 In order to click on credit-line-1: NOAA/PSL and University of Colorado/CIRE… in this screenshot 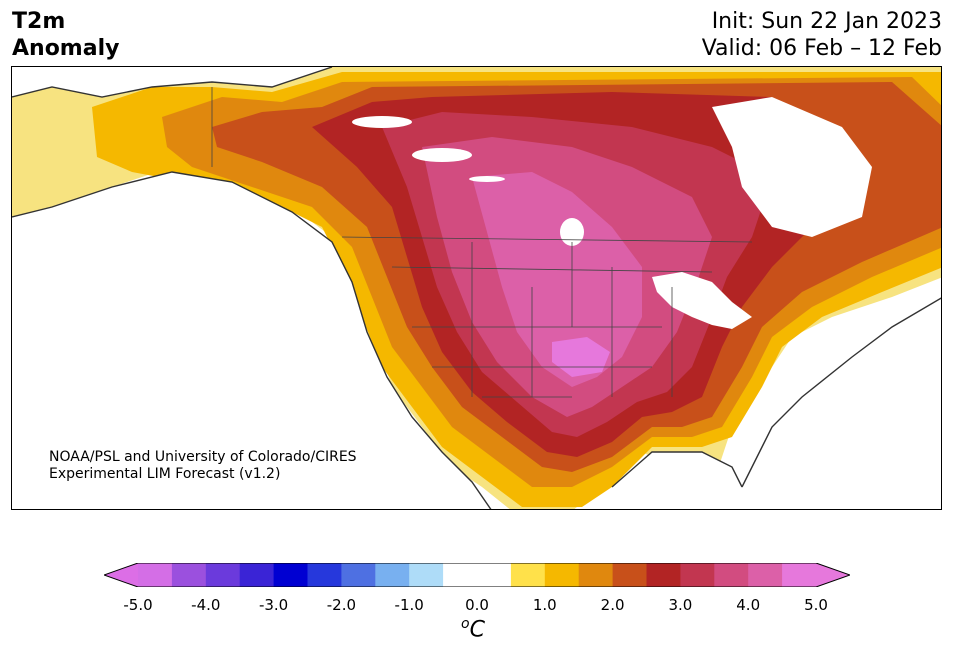, I will do `click(203, 457)`.